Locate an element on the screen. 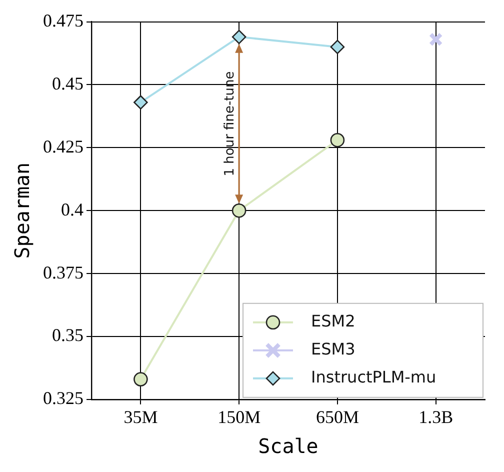 Image resolution: width=504 pixels, height=472 pixels. x-tick-label: 1.3B is located at coordinates (436, 416).